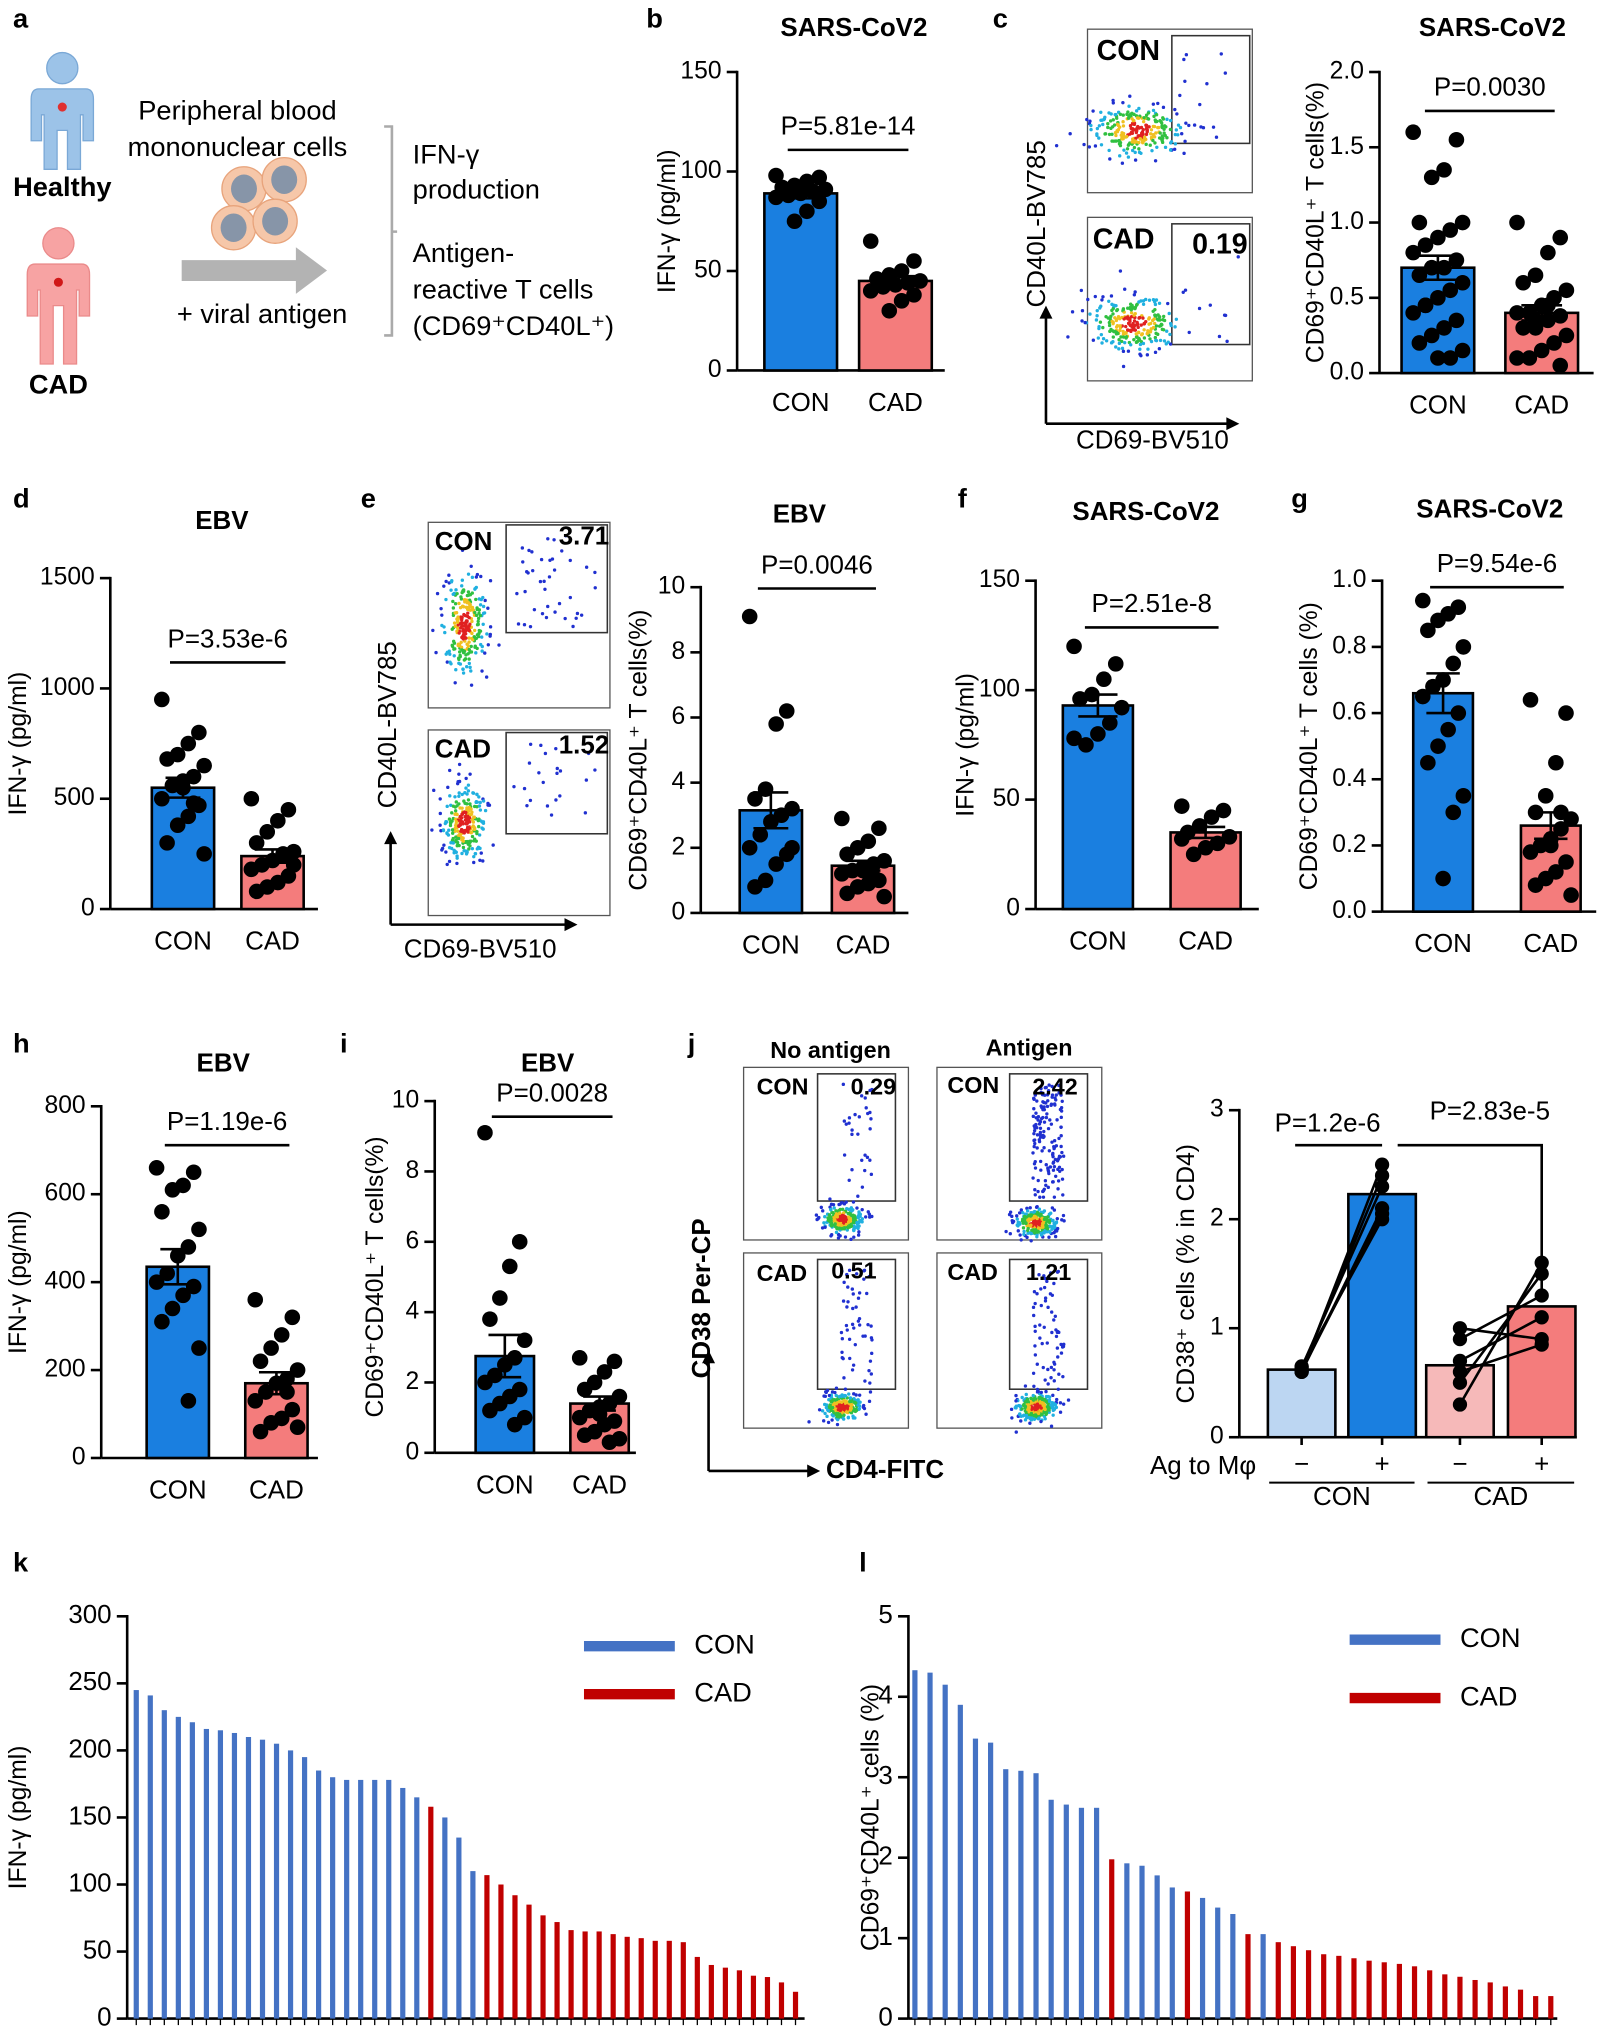 This screenshot has height=2040, width=1604. I want to click on y-tick-label: 200, so click(65, 1369).